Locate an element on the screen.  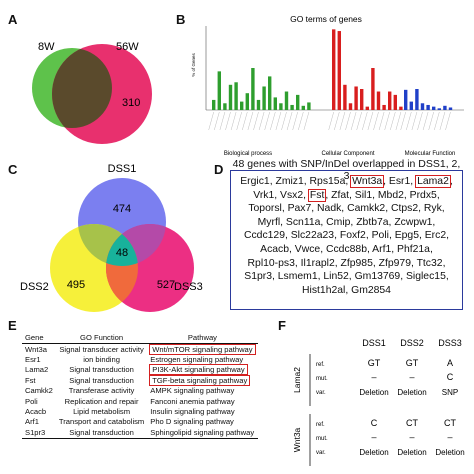
variant-cell-ref: C is located at coordinates (374, 423).